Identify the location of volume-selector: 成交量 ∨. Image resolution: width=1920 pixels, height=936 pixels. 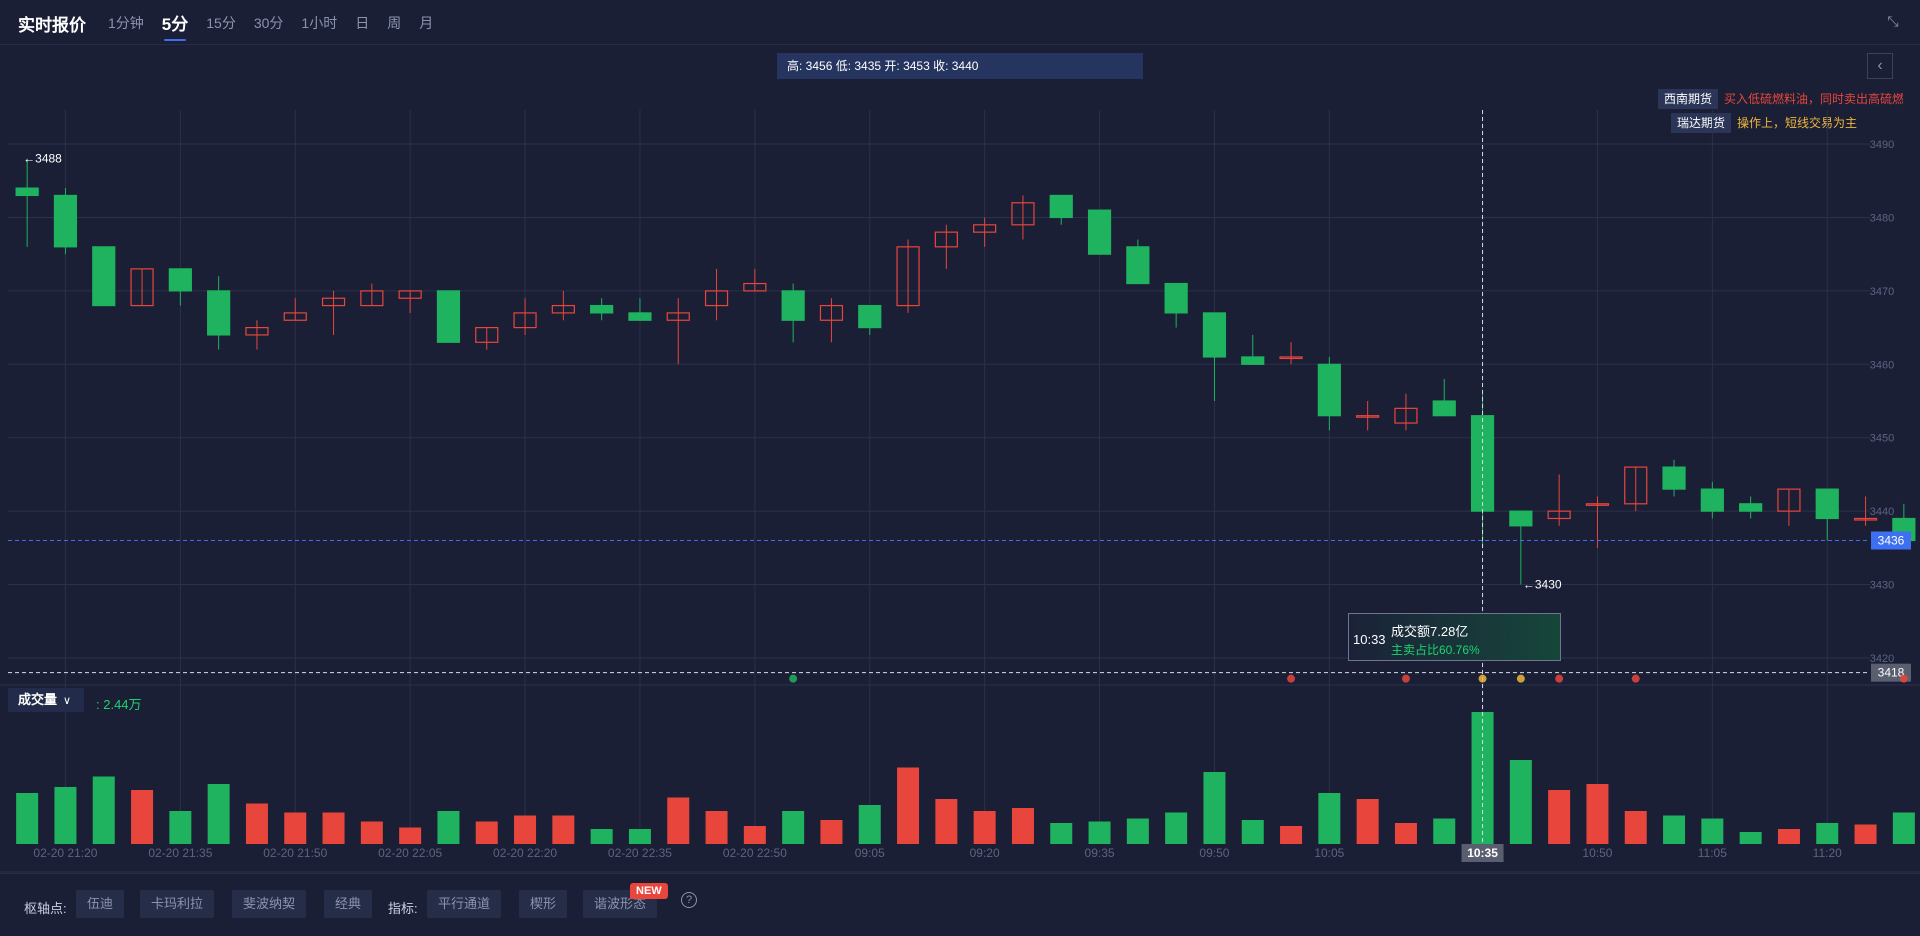
(46, 700).